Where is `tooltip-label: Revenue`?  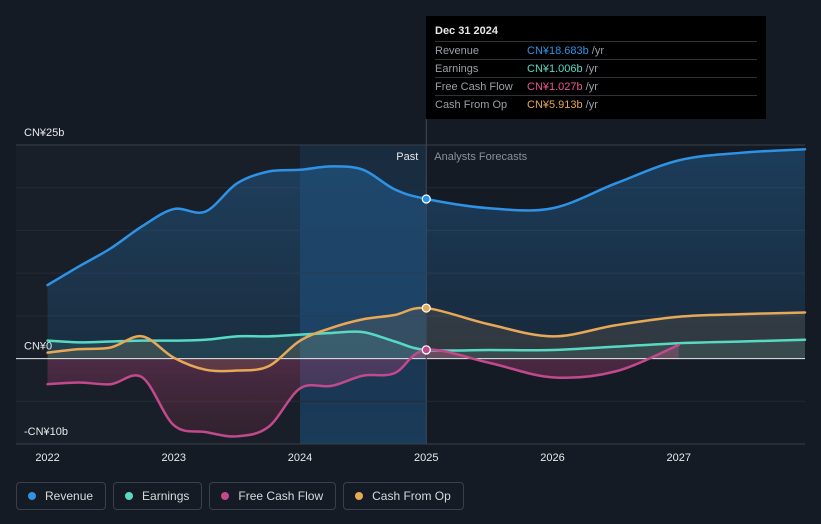 tooltip-label: Revenue is located at coordinates (457, 50).